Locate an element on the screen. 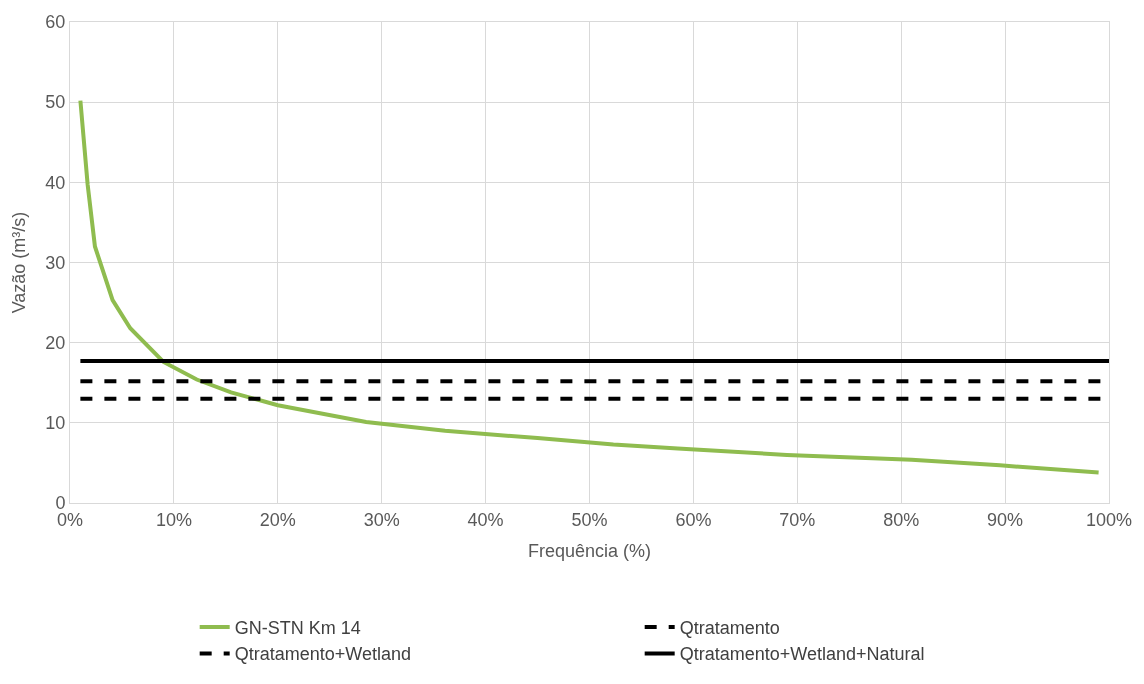  y-tick-label: 60 is located at coordinates (55, 22).